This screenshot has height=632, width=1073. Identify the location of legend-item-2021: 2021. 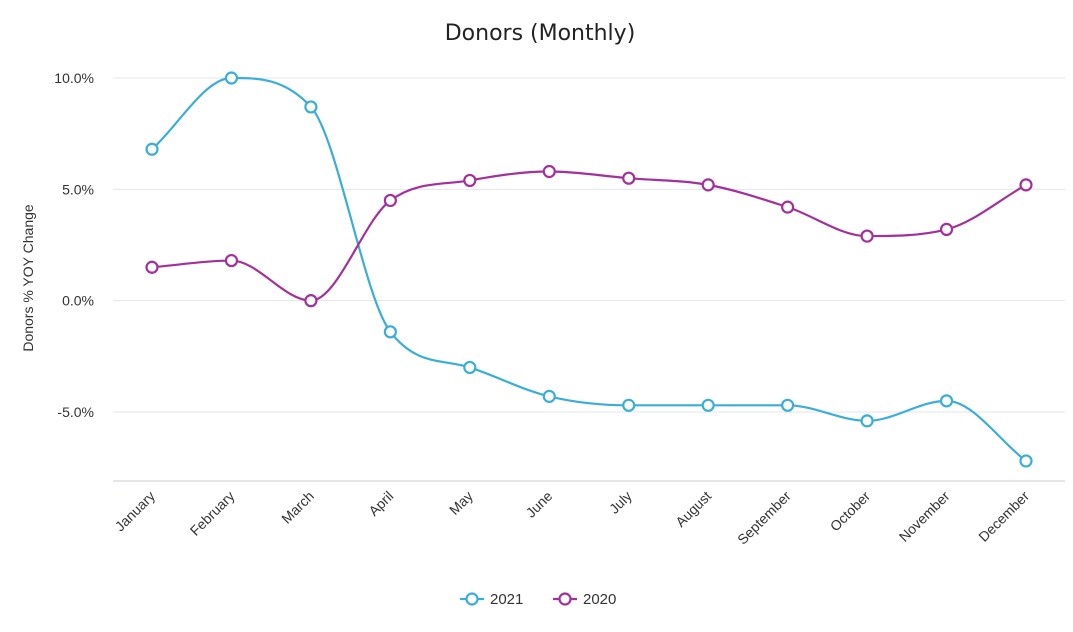
(491, 599).